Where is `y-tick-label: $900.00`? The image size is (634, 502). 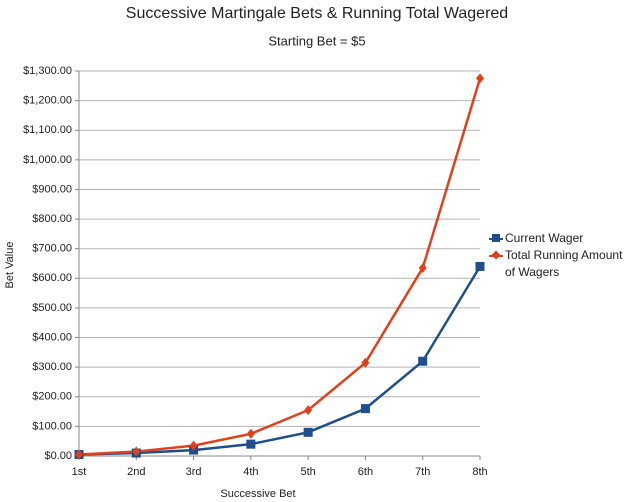 y-tick-label: $900.00 is located at coordinates (52, 189).